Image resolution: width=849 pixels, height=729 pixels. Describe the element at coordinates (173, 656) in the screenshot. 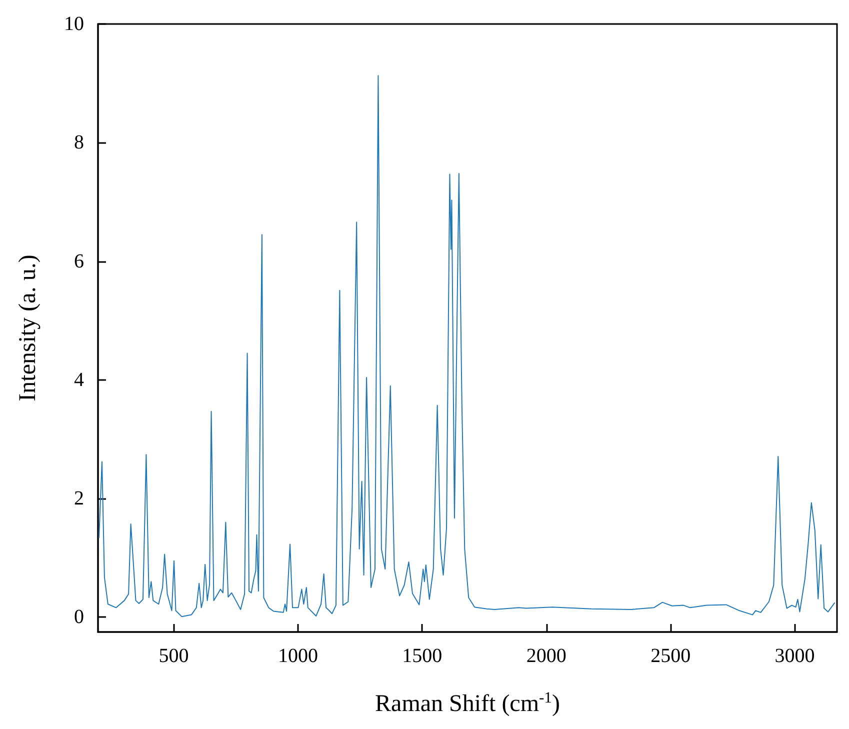

I see `x-tick-label: 500` at that location.